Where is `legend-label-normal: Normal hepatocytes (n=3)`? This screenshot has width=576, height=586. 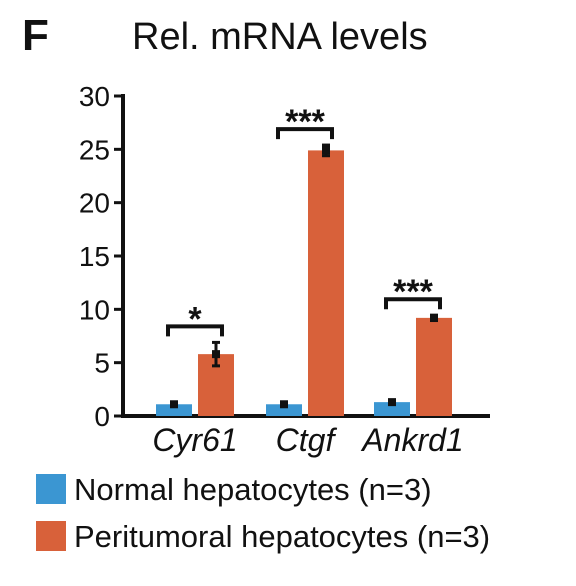 legend-label-normal: Normal hepatocytes (n=3) is located at coordinates (253, 489).